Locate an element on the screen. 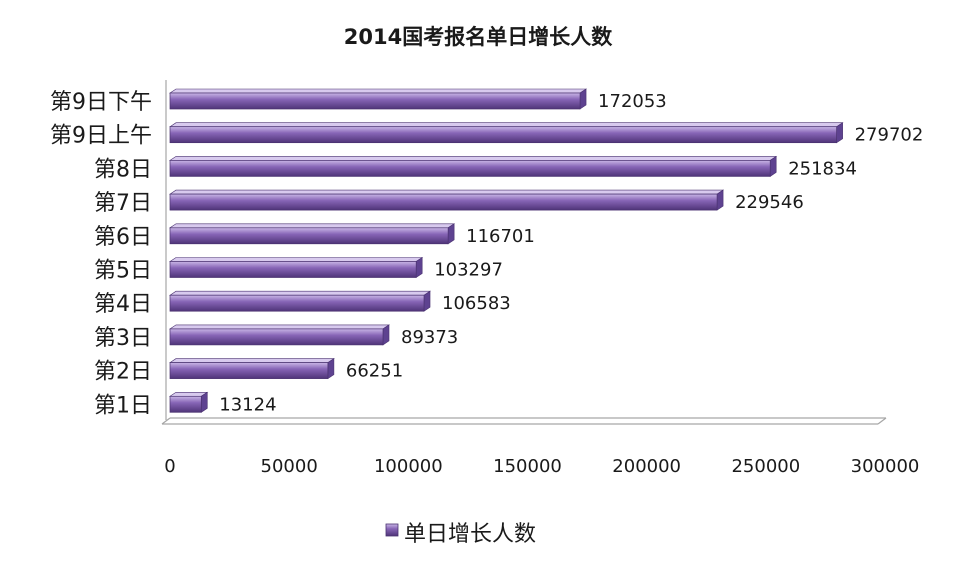 The image size is (964, 570). category-label: 第1日 is located at coordinates (123, 405).